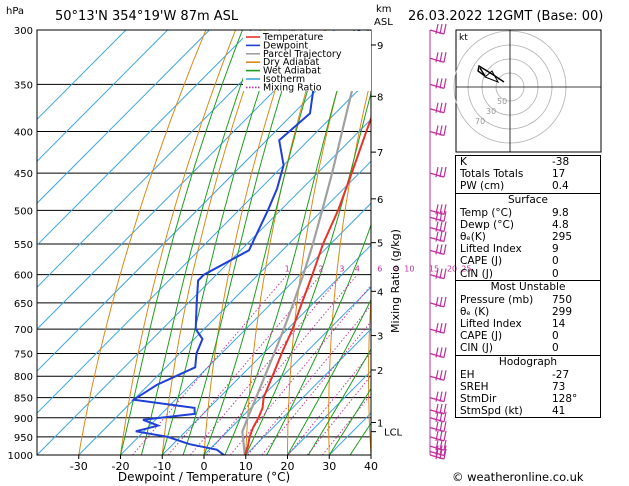 The image size is (629, 486). Describe the element at coordinates (292, 71) in the screenshot. I see `legend-item-label: Wet Adiabat` at that location.